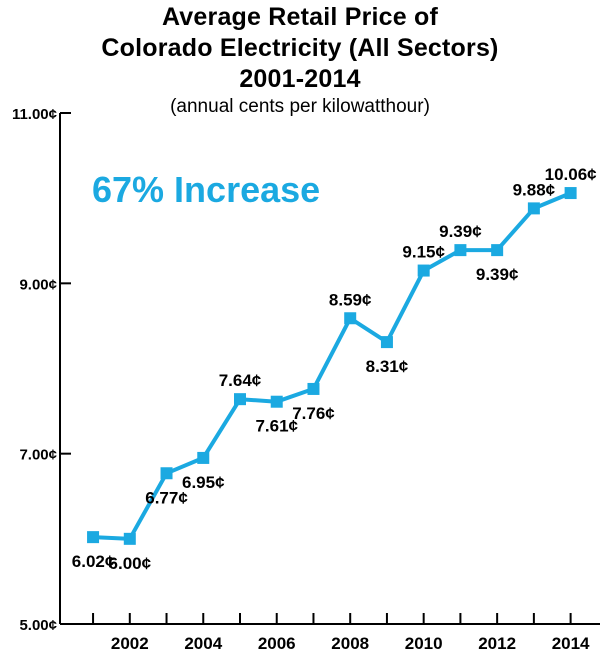 This screenshot has height=656, width=600. What do you see at coordinates (203, 643) in the screenshot?
I see `x-tick-label: 2004` at bounding box center [203, 643].